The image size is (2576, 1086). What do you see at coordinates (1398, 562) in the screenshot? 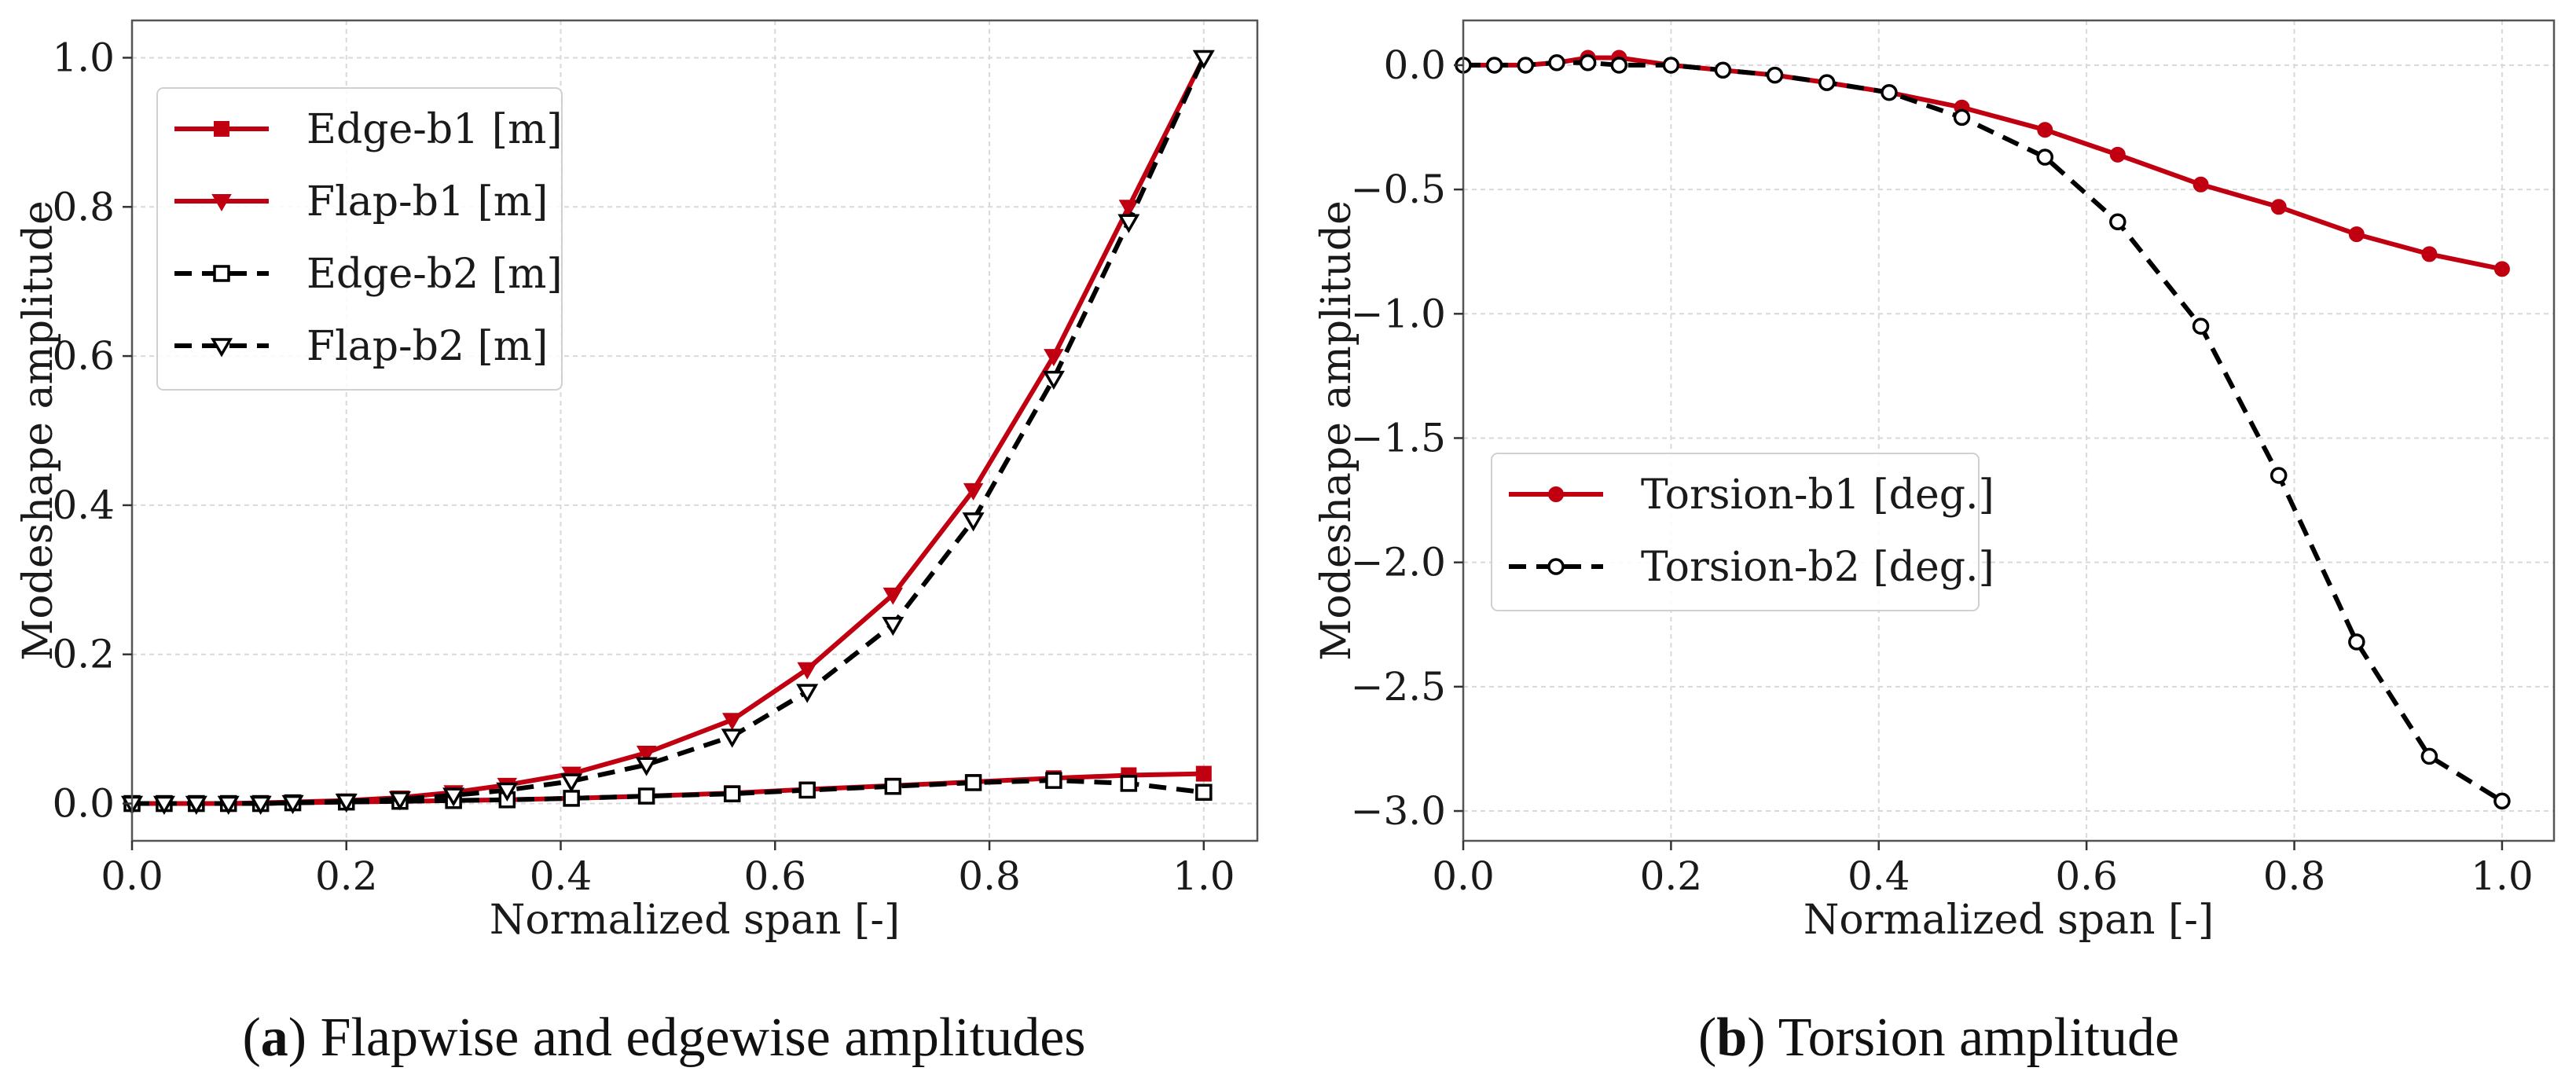
I see `y-tick-label: −2.0` at bounding box center [1398, 562].